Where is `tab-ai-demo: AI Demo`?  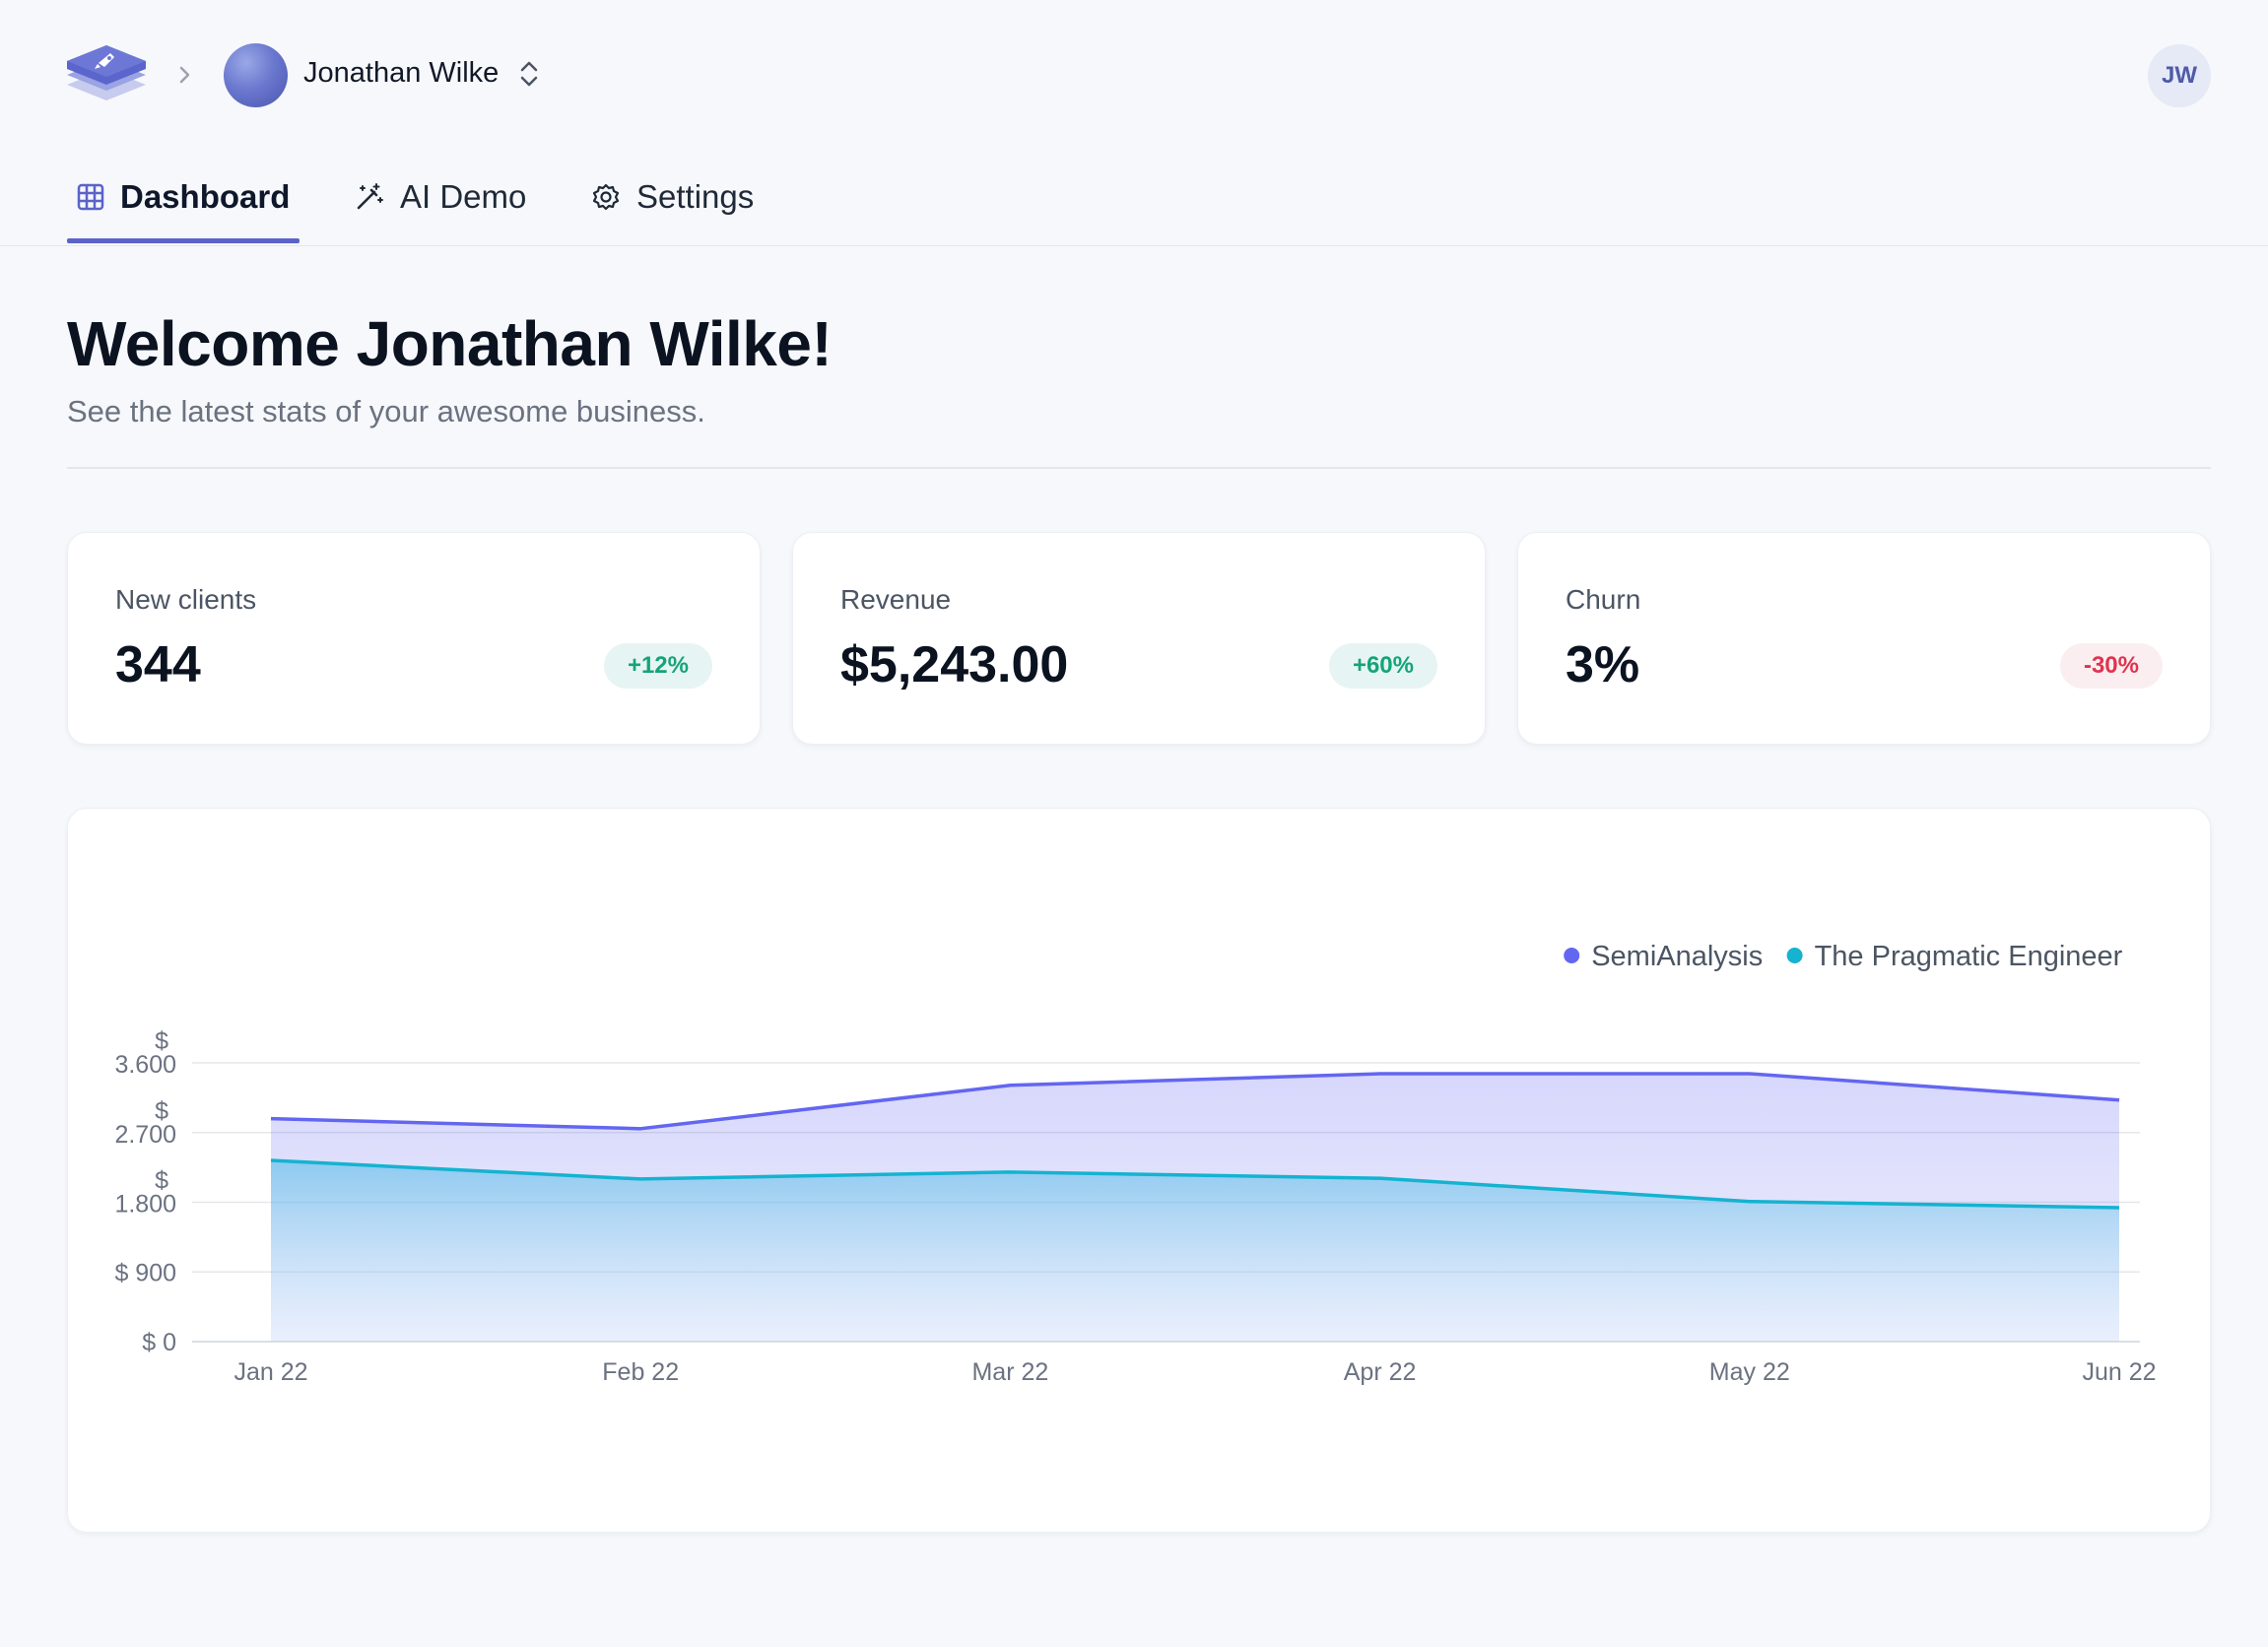 tab-ai-demo: AI Demo is located at coordinates (440, 197).